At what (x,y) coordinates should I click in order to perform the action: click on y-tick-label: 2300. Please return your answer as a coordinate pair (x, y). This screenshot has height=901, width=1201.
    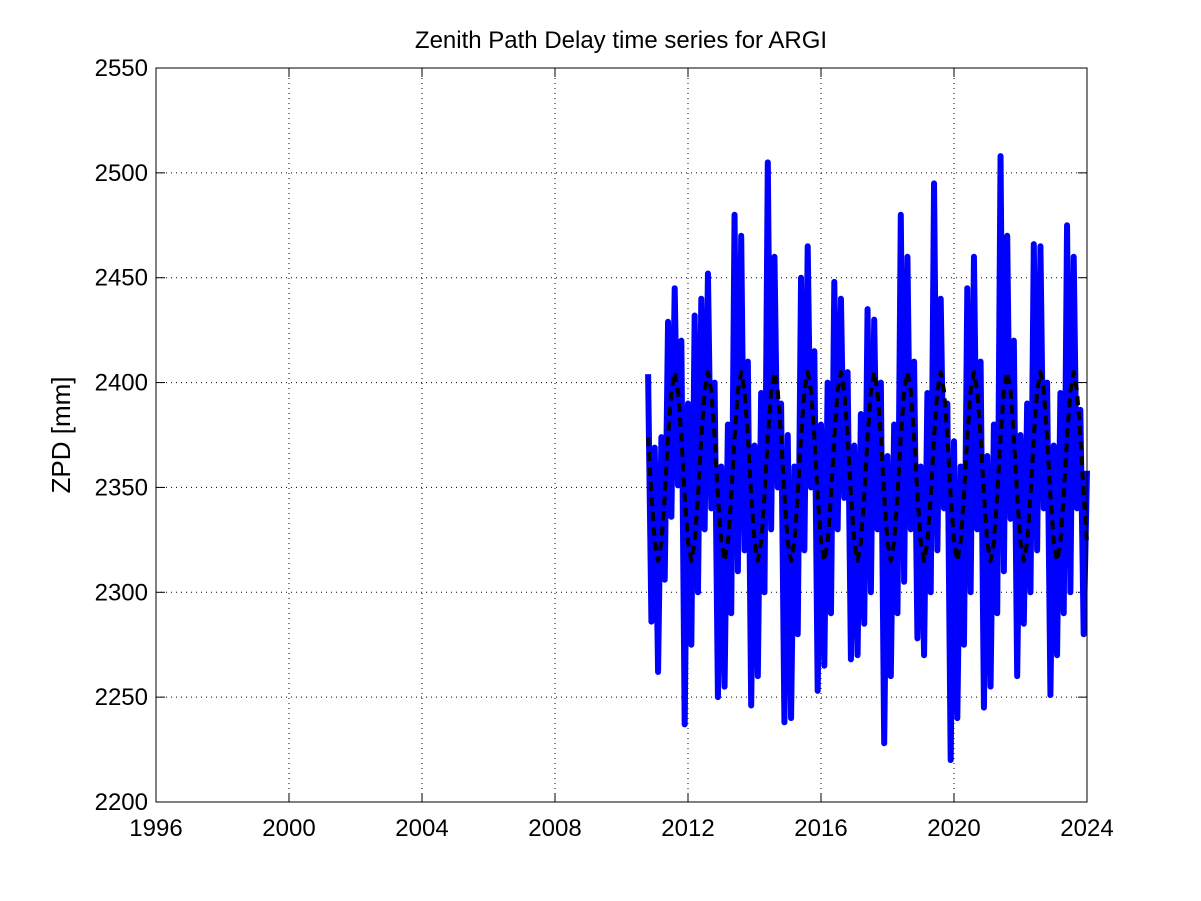
    Looking at the image, I should click on (121, 592).